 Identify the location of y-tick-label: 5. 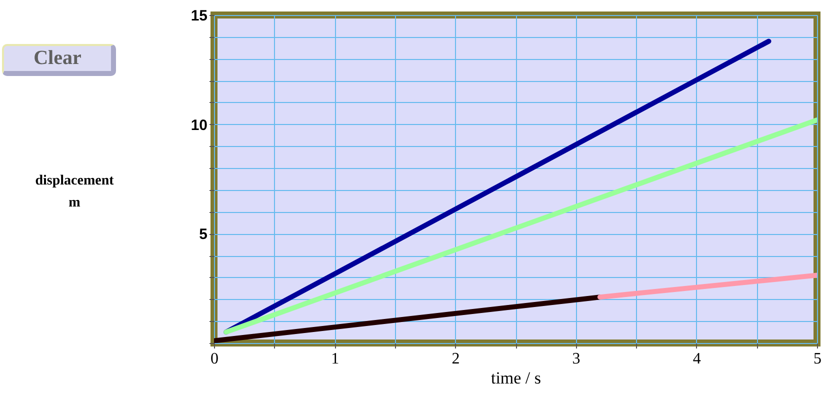
(203, 235).